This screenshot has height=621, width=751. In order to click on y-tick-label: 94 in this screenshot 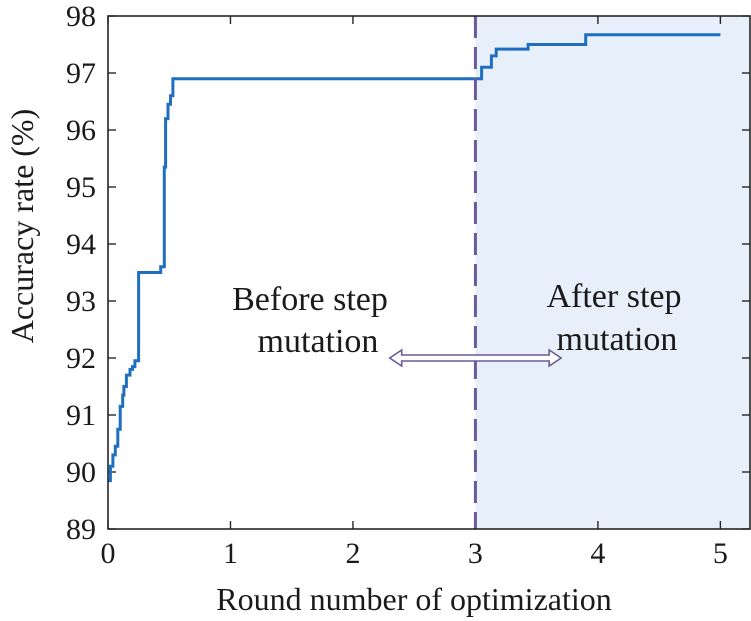, I will do `click(81, 244)`.